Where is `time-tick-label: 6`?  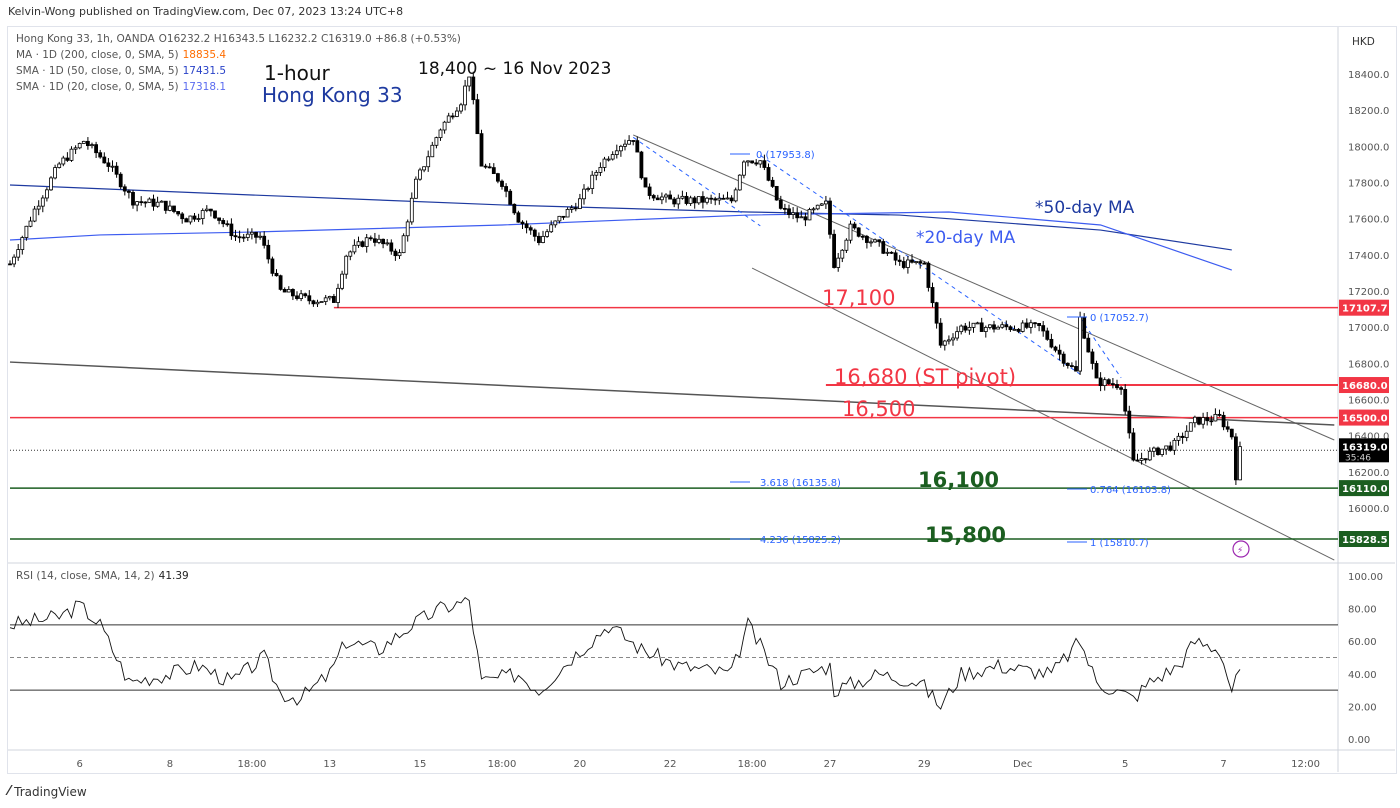 time-tick-label: 6 is located at coordinates (80, 764).